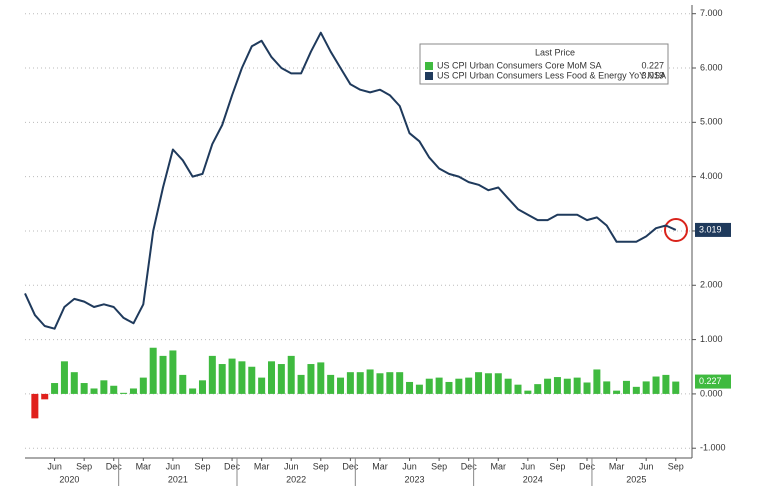 This screenshot has height=503, width=760. What do you see at coordinates (69, 479) in the screenshot?
I see `year-label: 2020` at bounding box center [69, 479].